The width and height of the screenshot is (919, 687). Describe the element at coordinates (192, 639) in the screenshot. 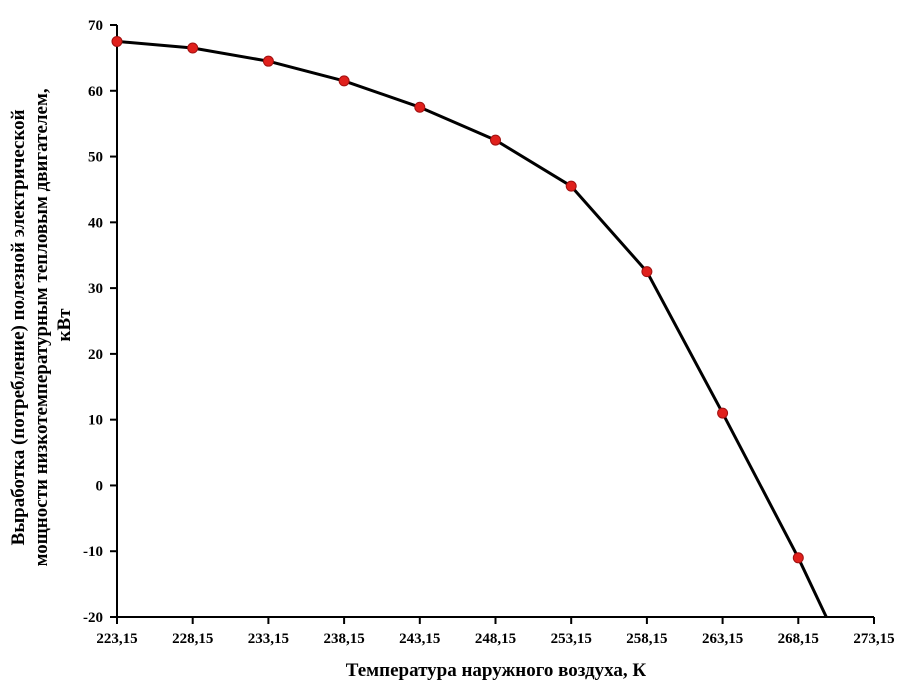

I see `x-tick-label: 228,15` at that location.